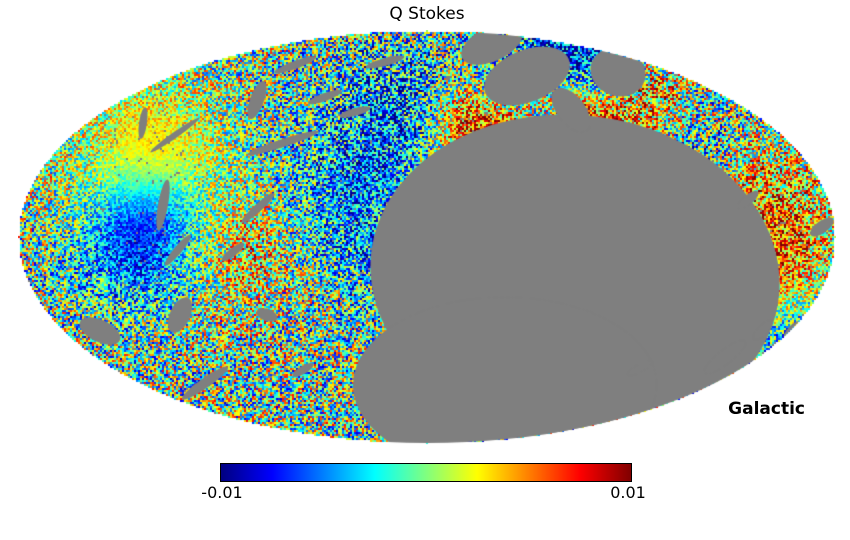 Image resolution: width=850 pixels, height=540 pixels. I want to click on colorbar-max-label: 0.01, so click(628, 492).